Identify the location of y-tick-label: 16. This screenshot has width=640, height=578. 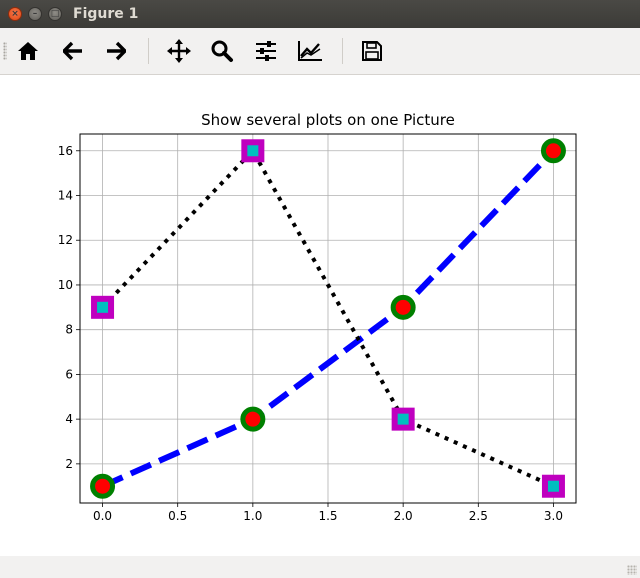
(65, 151).